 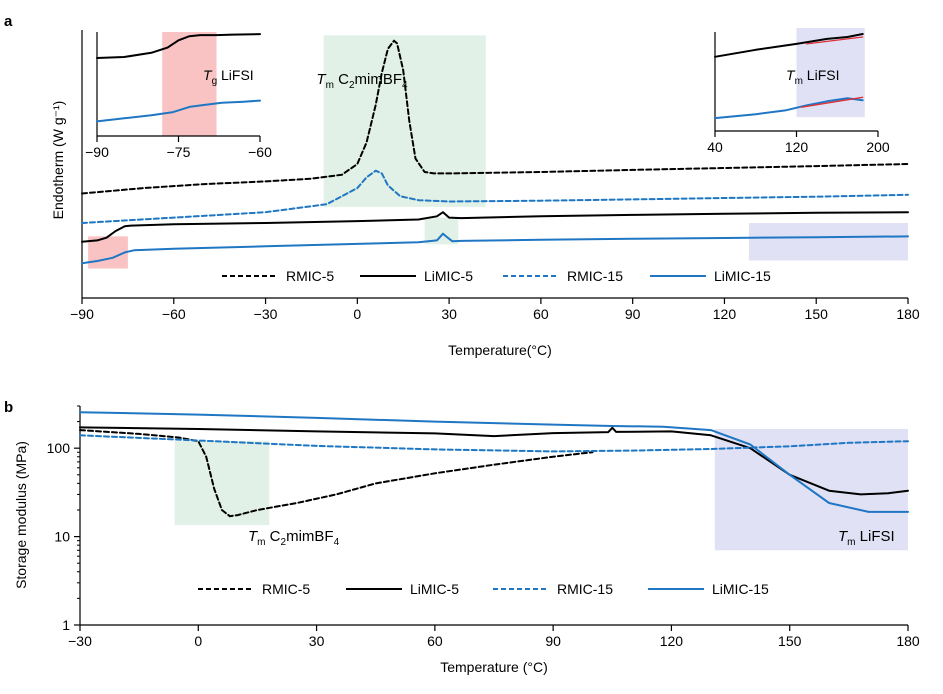 I want to click on b-xtick-label: 180, so click(x=908, y=641).